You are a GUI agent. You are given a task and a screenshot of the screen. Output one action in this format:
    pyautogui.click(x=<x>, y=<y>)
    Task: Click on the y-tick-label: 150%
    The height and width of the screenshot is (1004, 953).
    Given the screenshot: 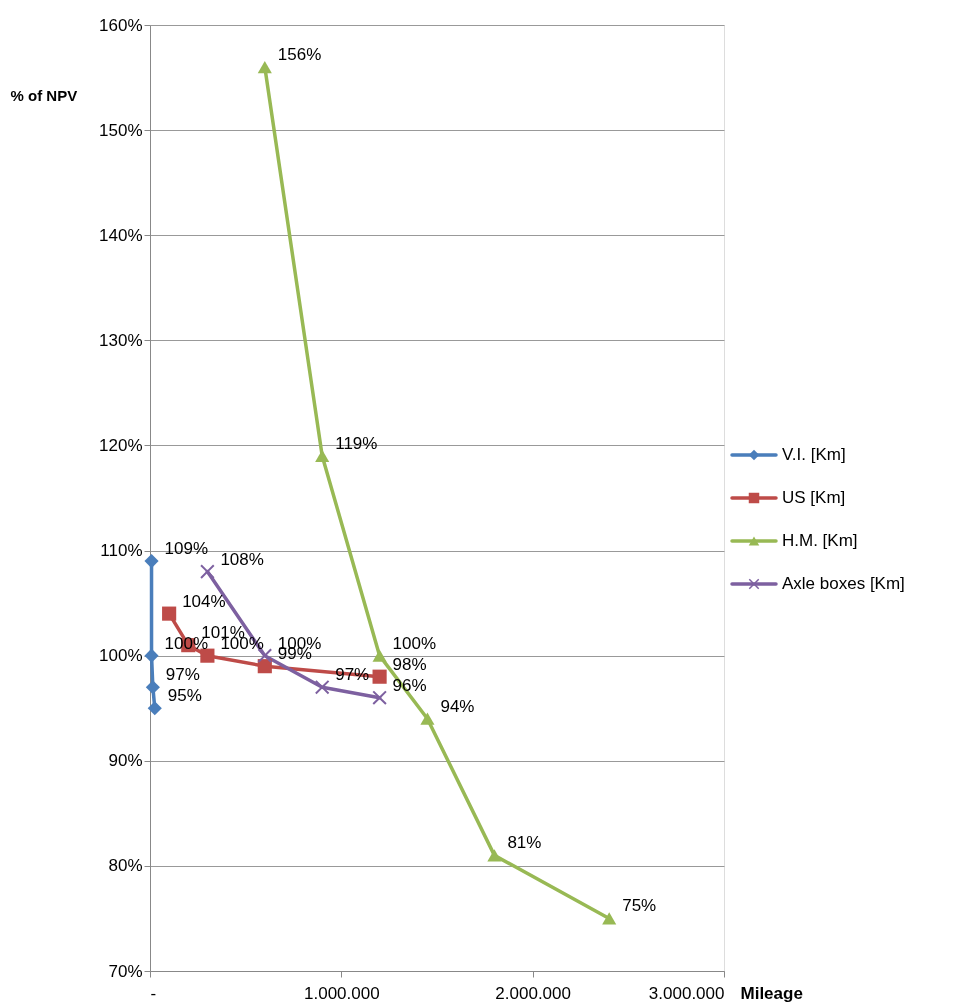 What is the action you would take?
    pyautogui.click(x=121, y=130)
    